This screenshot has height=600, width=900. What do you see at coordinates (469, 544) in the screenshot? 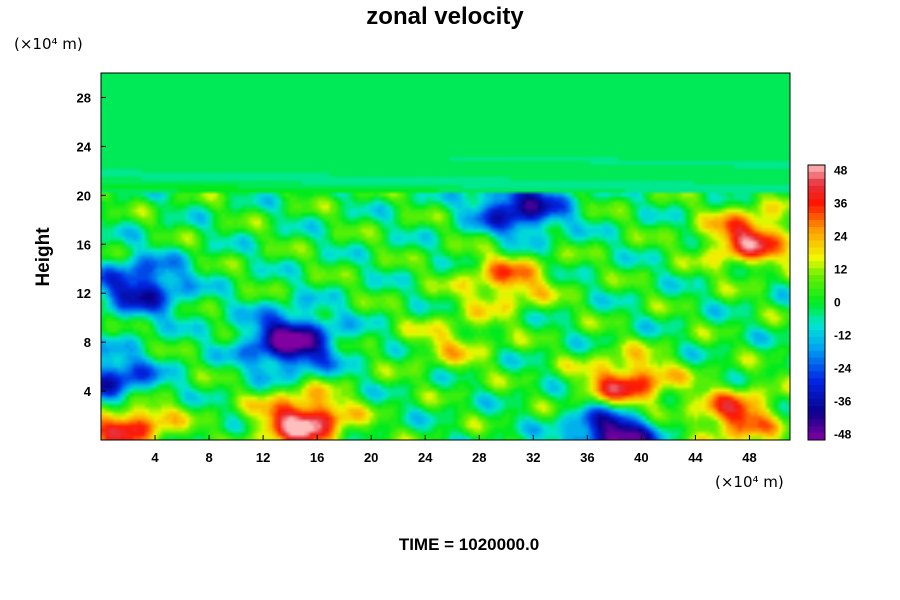
I see `time-caption: TIME = 1020000.0` at bounding box center [469, 544].